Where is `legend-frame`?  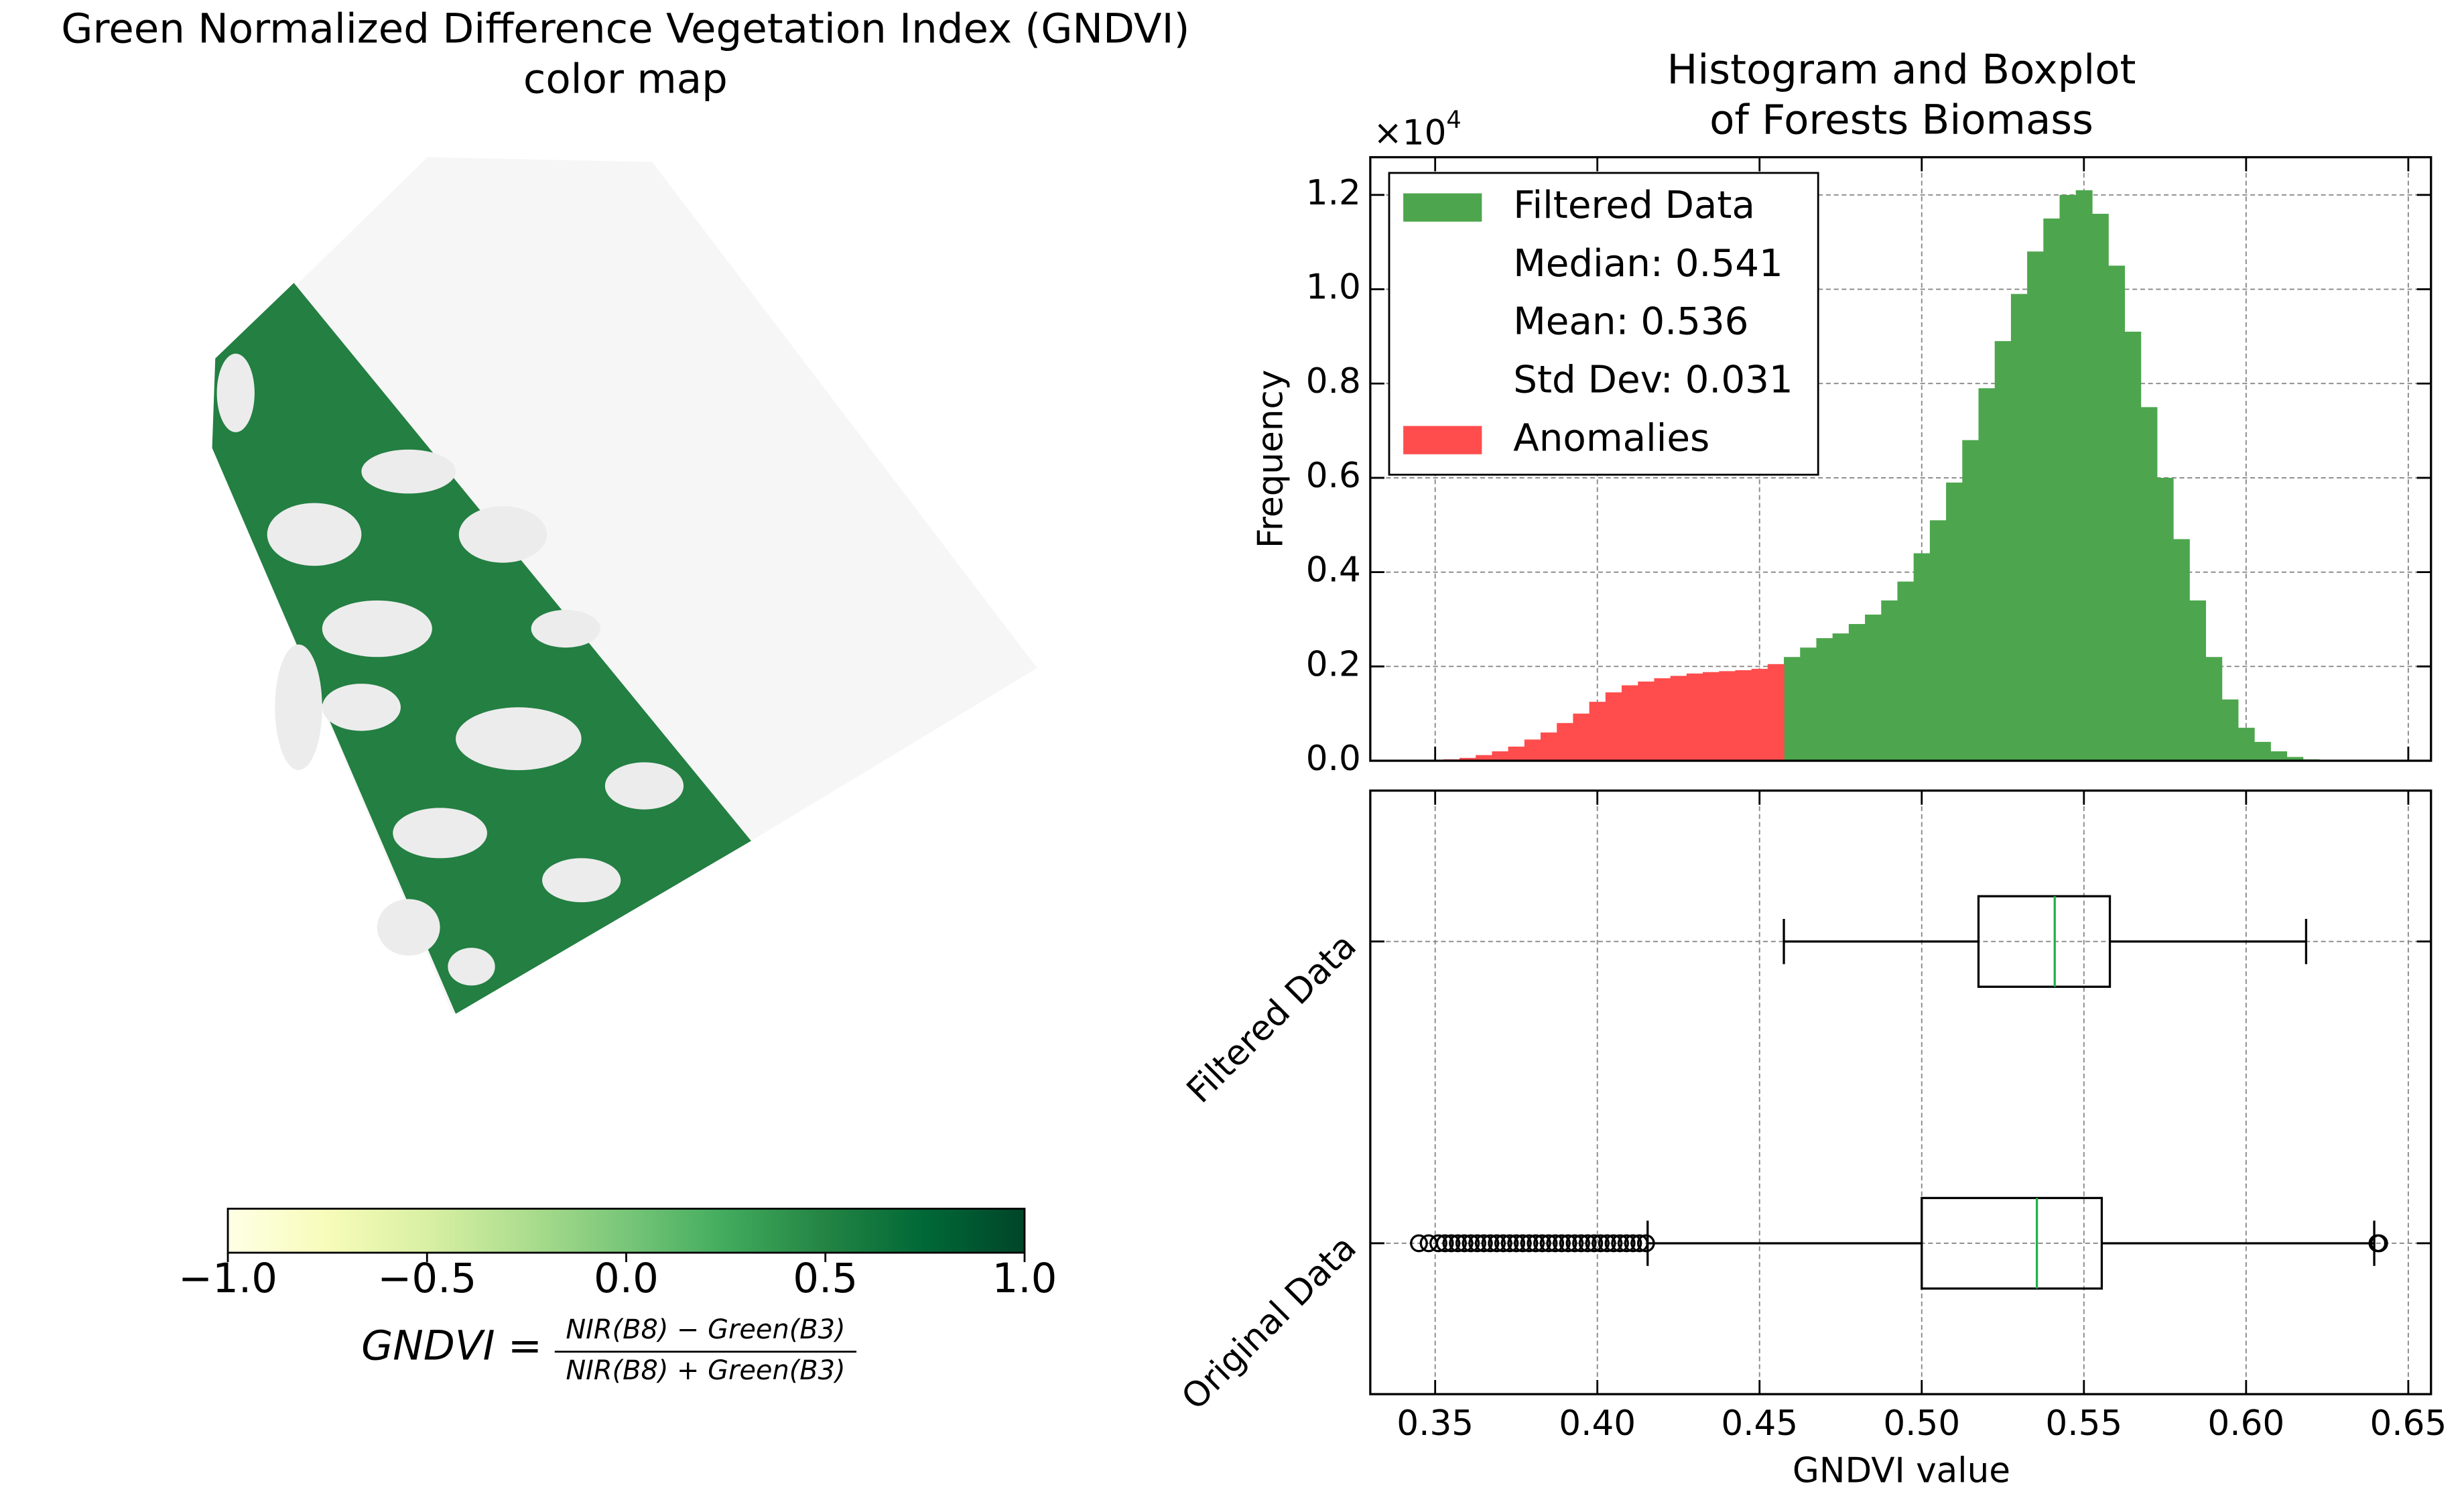 legend-frame is located at coordinates (1604, 324).